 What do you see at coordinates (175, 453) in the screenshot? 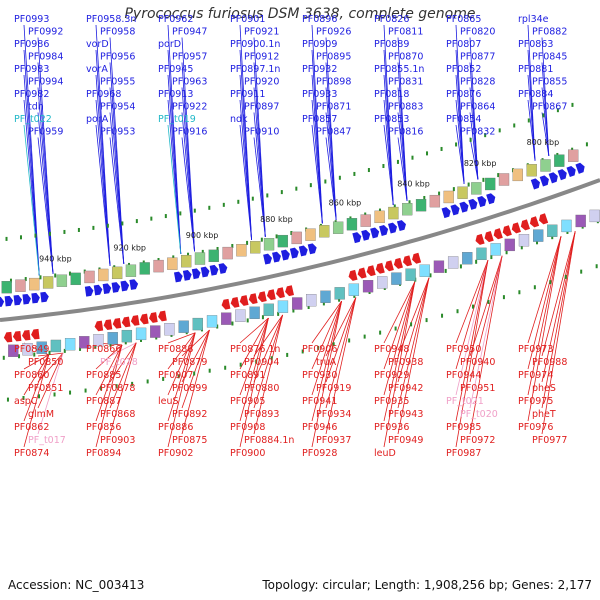
I see `gene-label: PF0902` at bounding box center [175, 453].